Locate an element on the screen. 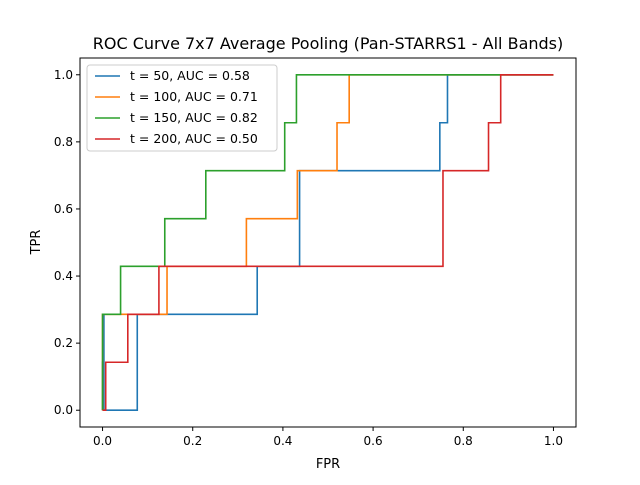 The width and height of the screenshot is (640, 485). legend-label-1: t = 50, AUC = 0.58 is located at coordinates (190, 75).